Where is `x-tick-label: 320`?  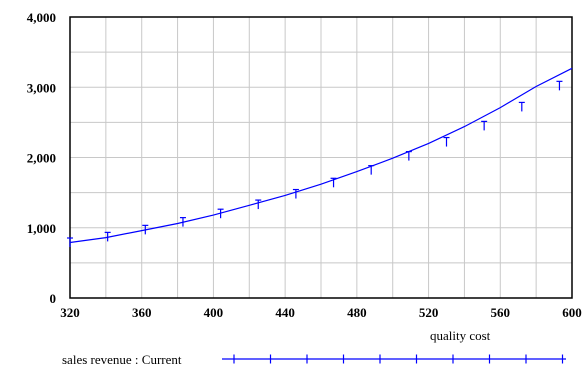
x-tick-label: 320 is located at coordinates (70, 312).